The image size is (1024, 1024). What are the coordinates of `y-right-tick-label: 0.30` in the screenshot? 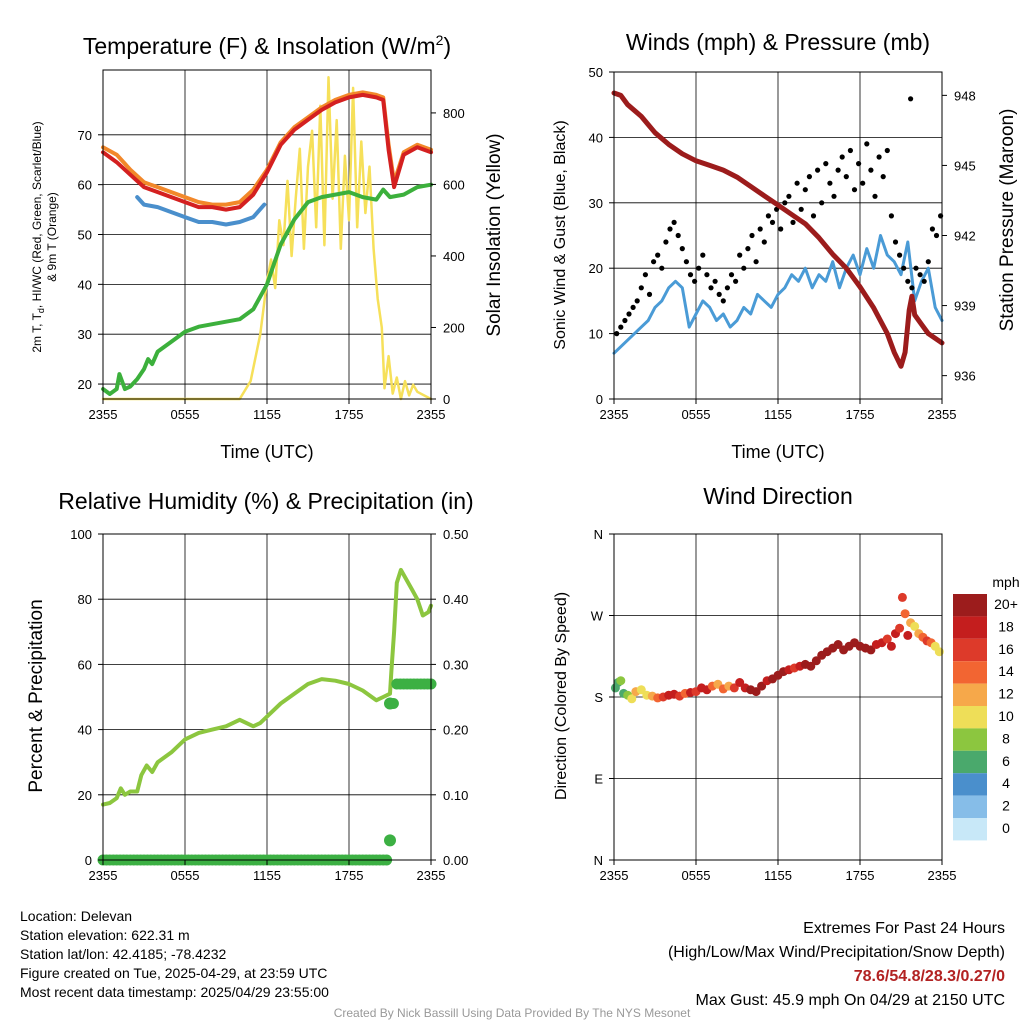 It's located at (455, 664).